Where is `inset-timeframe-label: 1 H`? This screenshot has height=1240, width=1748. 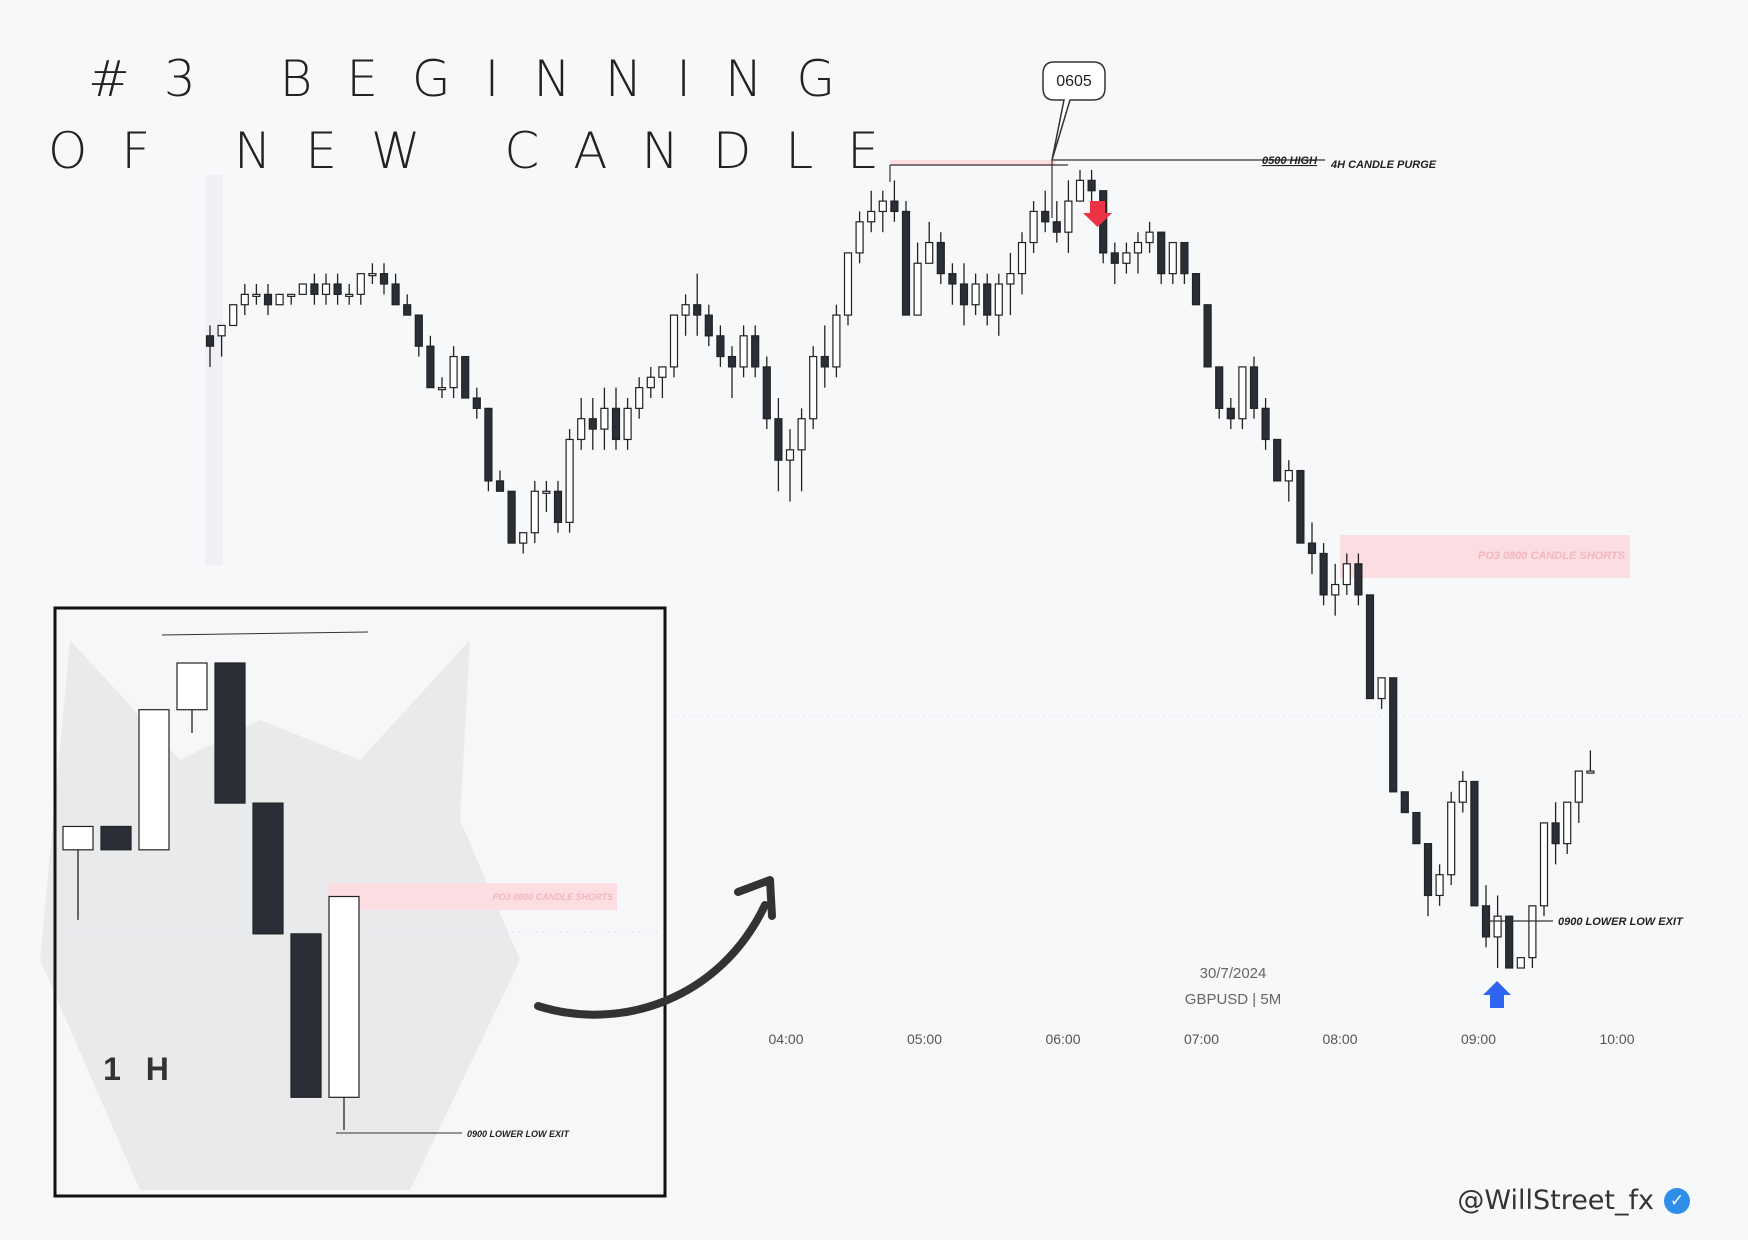
inset-timeframe-label: 1 H is located at coordinates (140, 1069).